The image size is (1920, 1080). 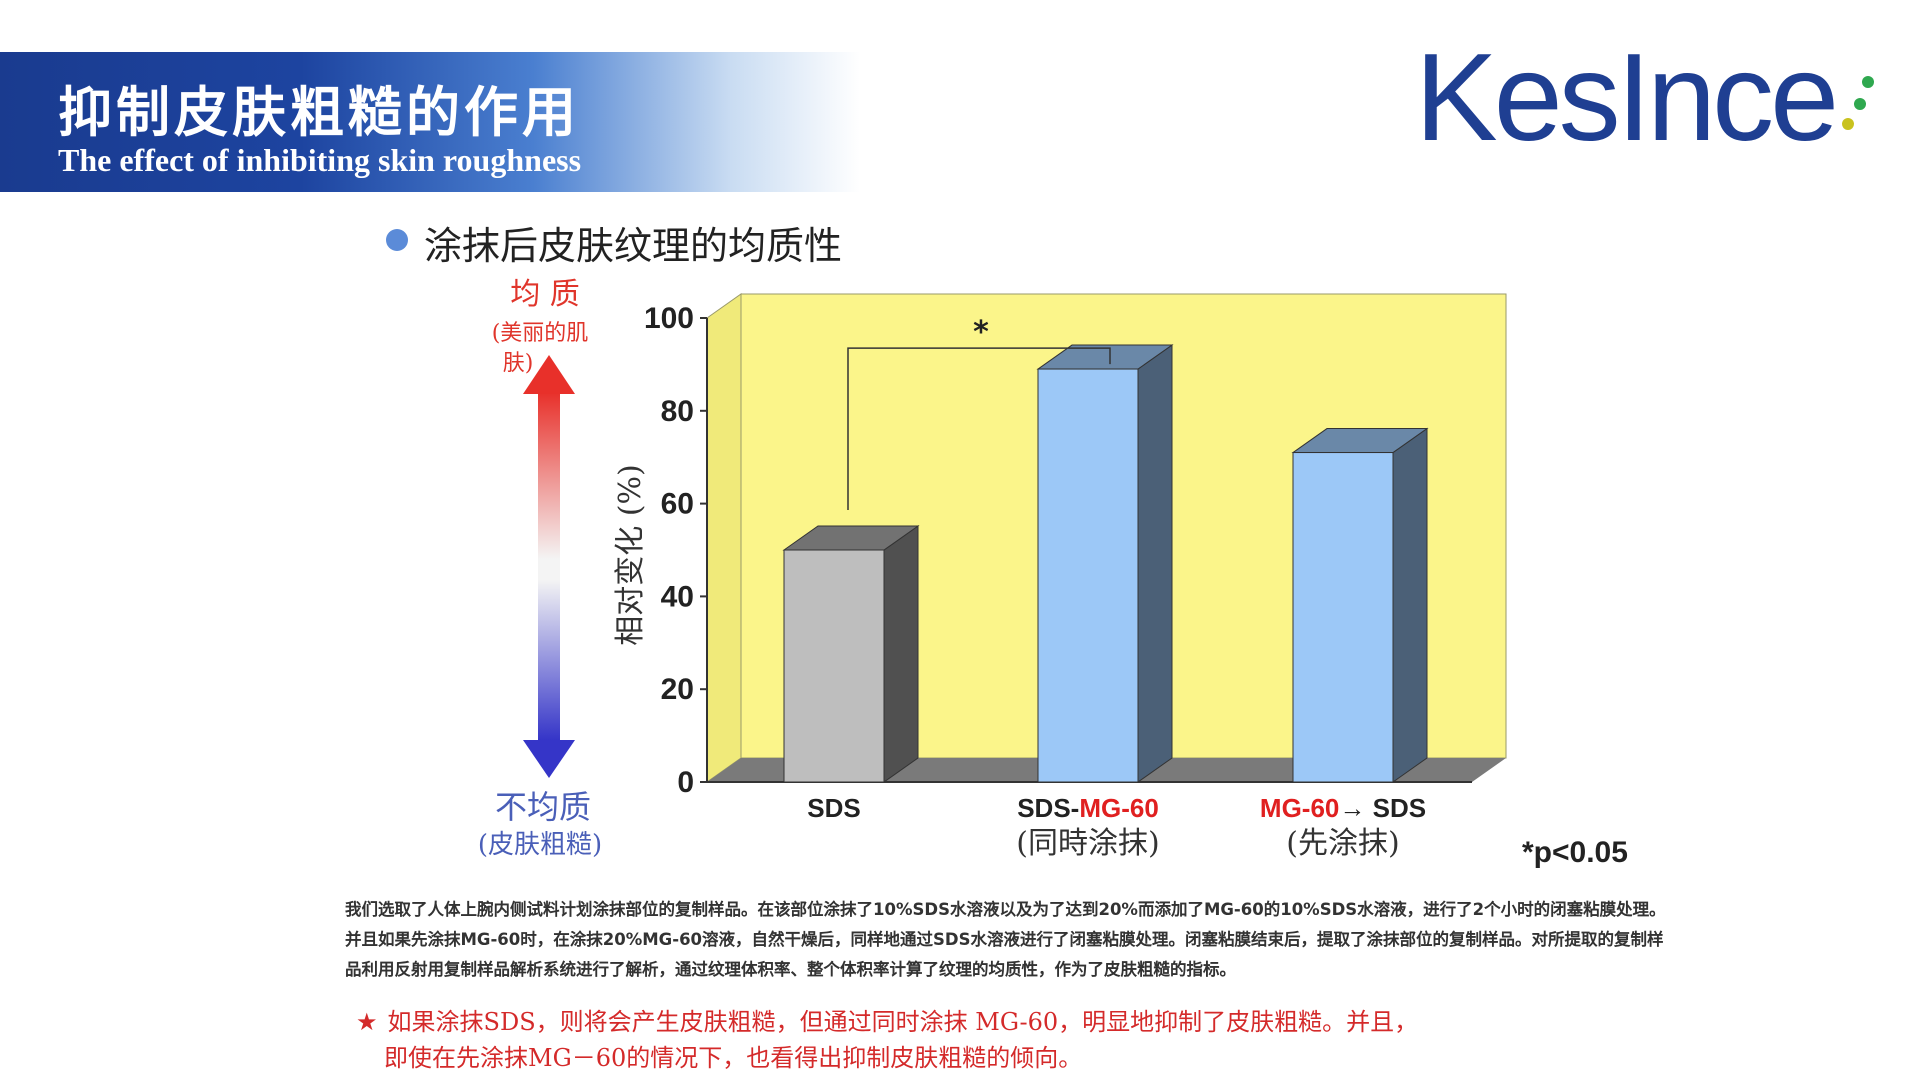 I want to click on scale-bottom-sublabel: (皮肤粗糙), so click(x=540, y=845).